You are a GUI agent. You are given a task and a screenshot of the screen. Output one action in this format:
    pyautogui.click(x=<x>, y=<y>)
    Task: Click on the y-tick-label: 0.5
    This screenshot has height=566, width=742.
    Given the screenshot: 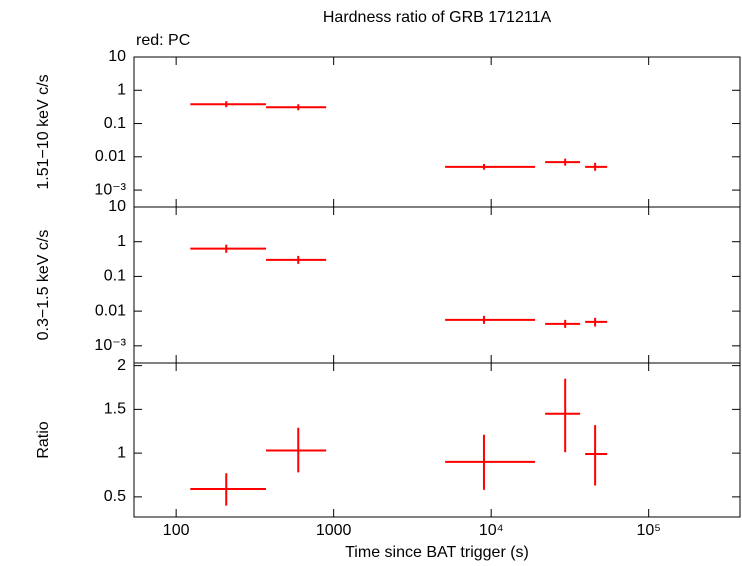 What is the action you would take?
    pyautogui.click(x=115, y=496)
    